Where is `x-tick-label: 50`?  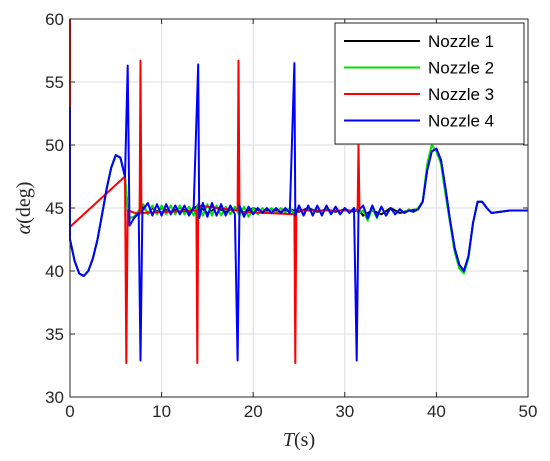 x-tick-label: 50 is located at coordinates (528, 411).